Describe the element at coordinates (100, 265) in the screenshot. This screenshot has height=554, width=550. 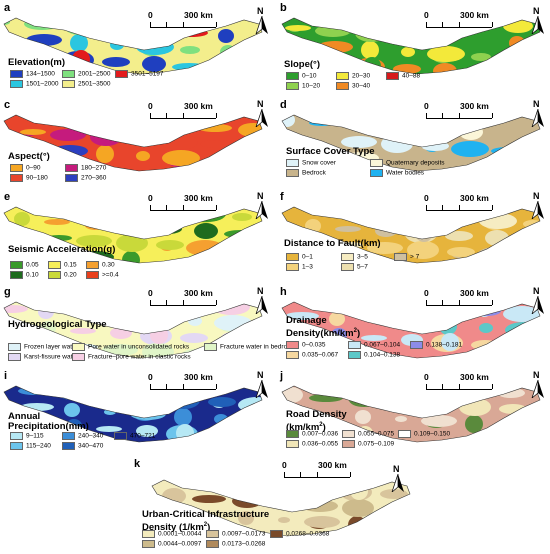
I see `legend-item: 0.30` at that location.